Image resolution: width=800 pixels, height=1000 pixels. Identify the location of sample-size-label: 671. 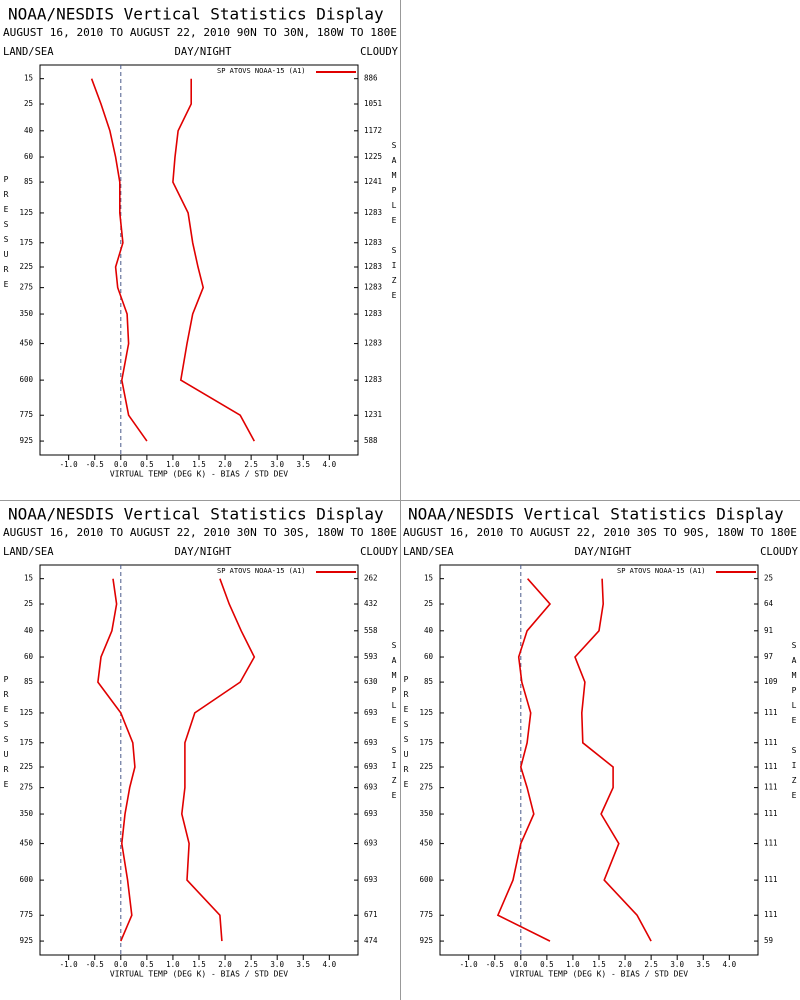
(371, 914).